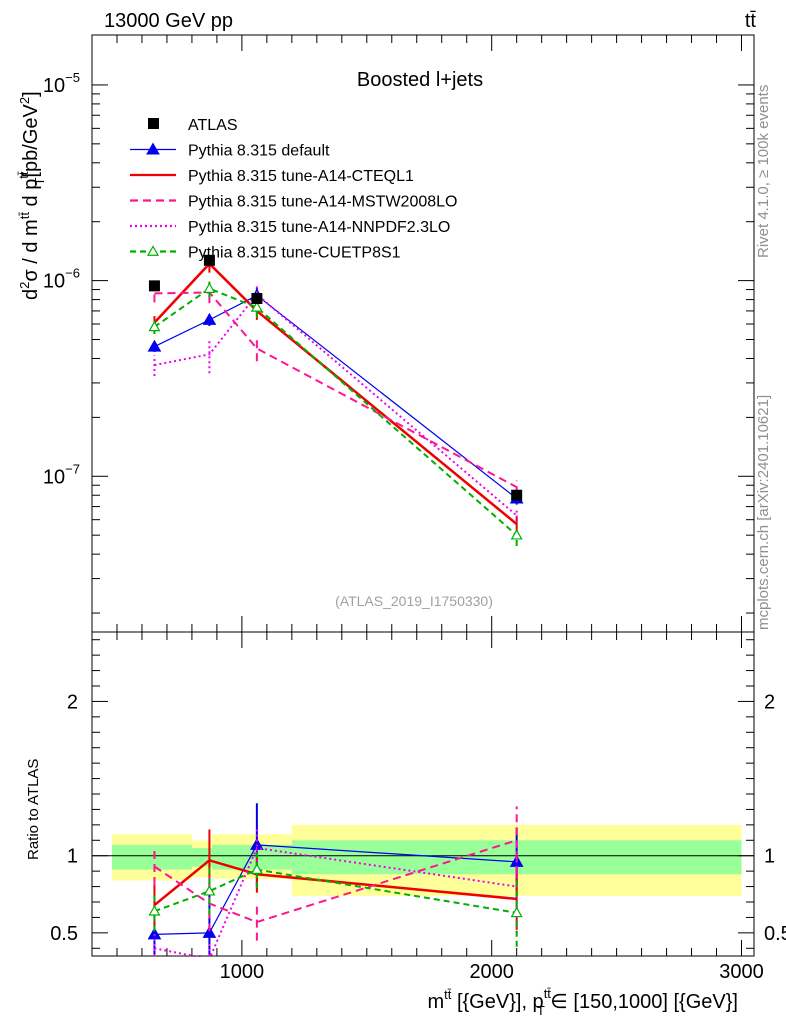 This screenshot has width=786, height=1024. What do you see at coordinates (72, 857) in the screenshot?
I see `ratio-y-tick-label-left: 1` at bounding box center [72, 857].